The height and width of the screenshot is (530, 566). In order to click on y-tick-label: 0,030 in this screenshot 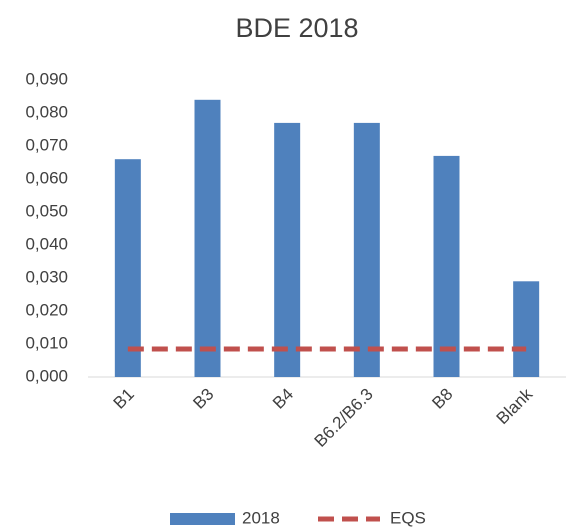, I will do `click(46, 276)`.